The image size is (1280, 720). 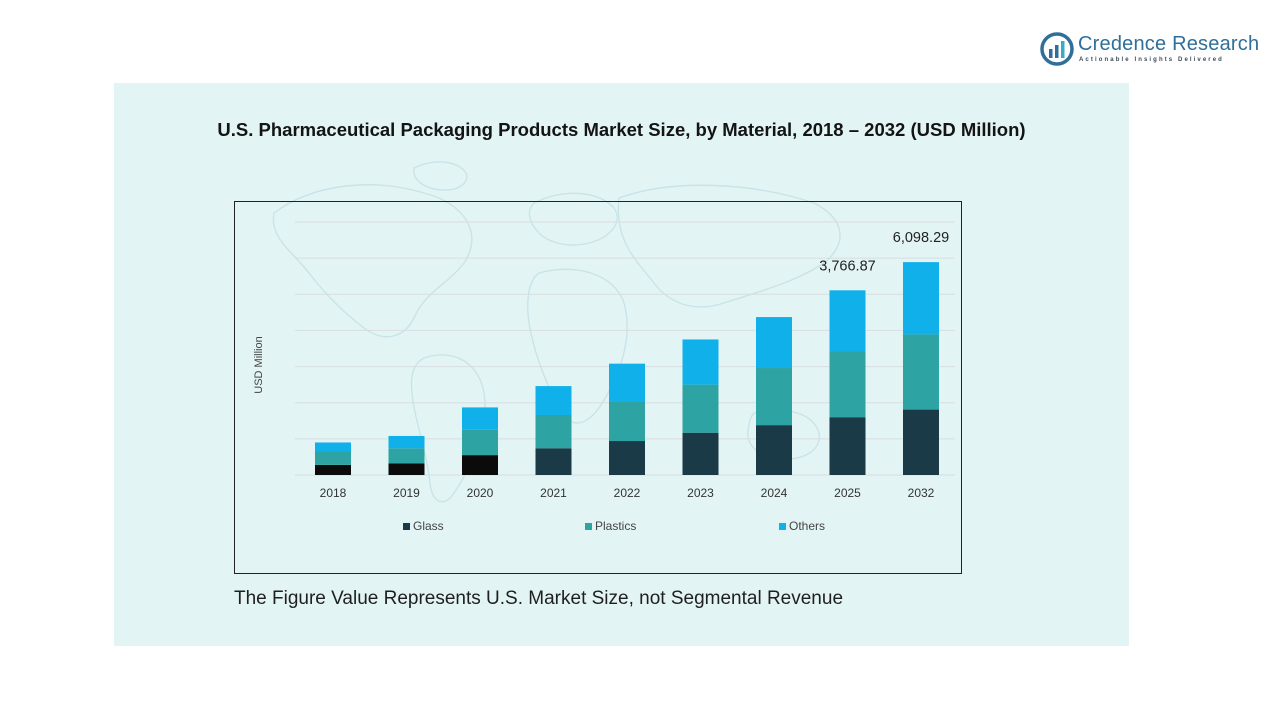 What do you see at coordinates (921, 238) in the screenshot?
I see `data-label-2032: 6,098.29` at bounding box center [921, 238].